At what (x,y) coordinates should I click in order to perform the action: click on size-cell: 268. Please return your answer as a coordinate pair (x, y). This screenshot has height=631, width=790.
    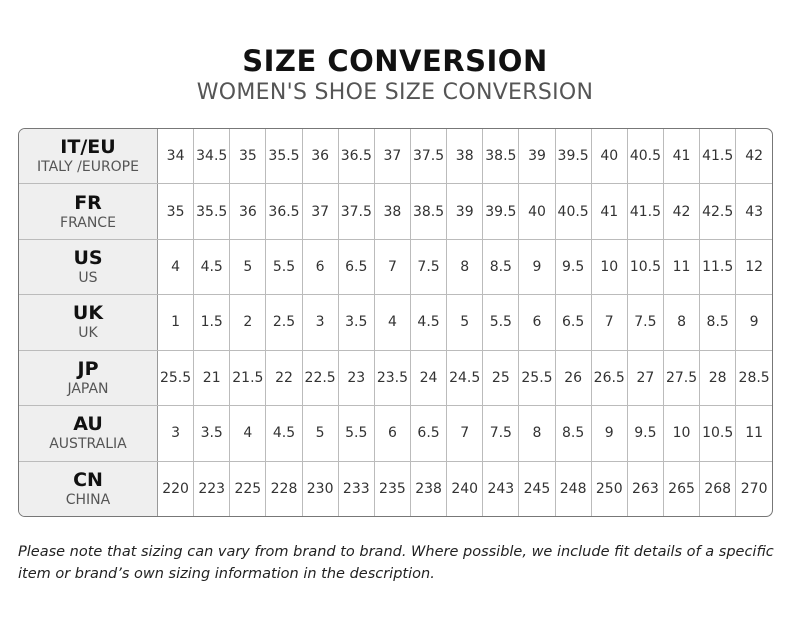
    Looking at the image, I should click on (718, 488).